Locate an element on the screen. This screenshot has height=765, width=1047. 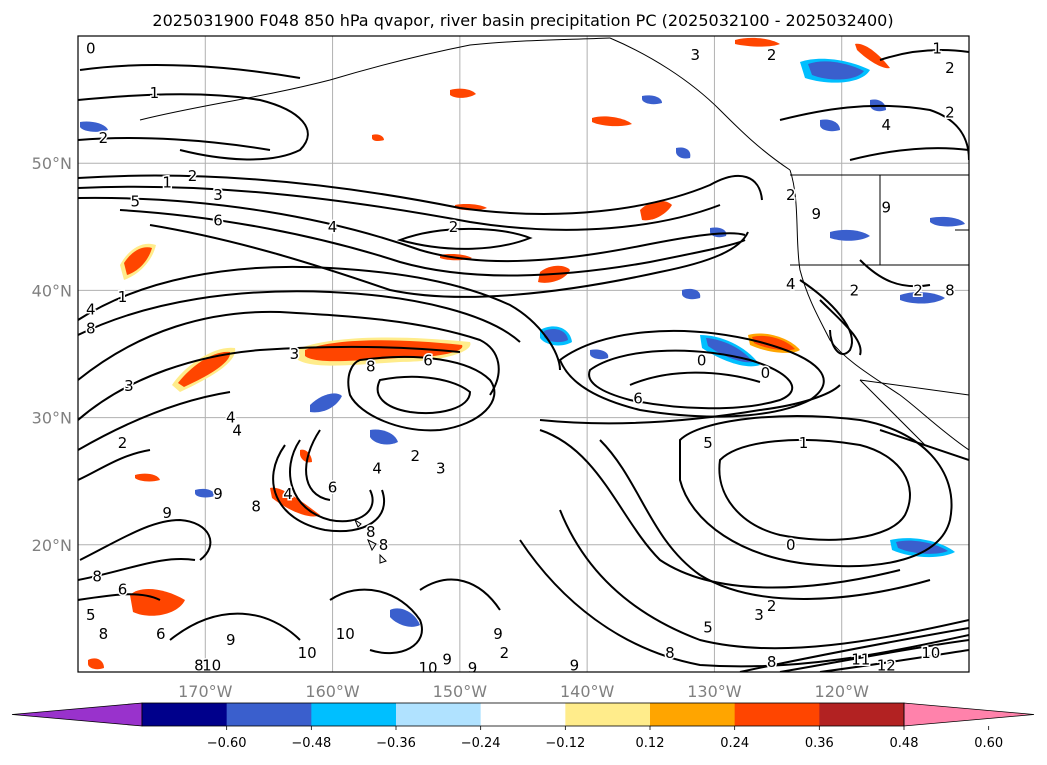
contour-label: 1 is located at coordinates (804, 443).